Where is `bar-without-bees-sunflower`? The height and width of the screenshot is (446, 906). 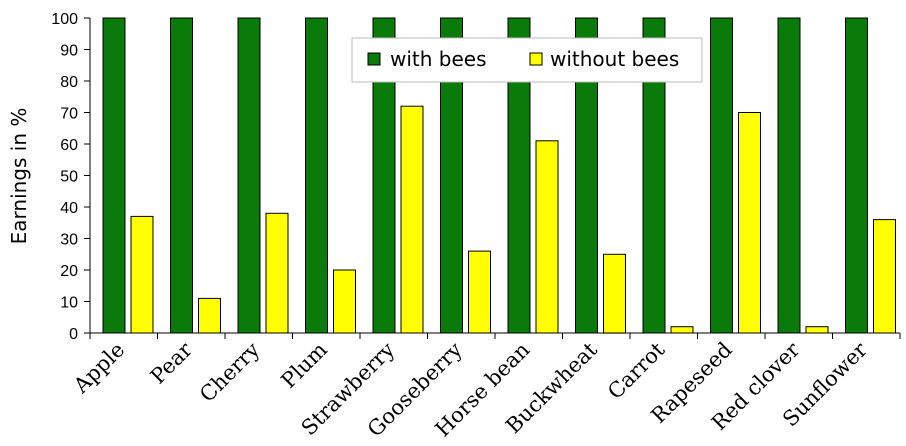 bar-without-bees-sunflower is located at coordinates (884, 276).